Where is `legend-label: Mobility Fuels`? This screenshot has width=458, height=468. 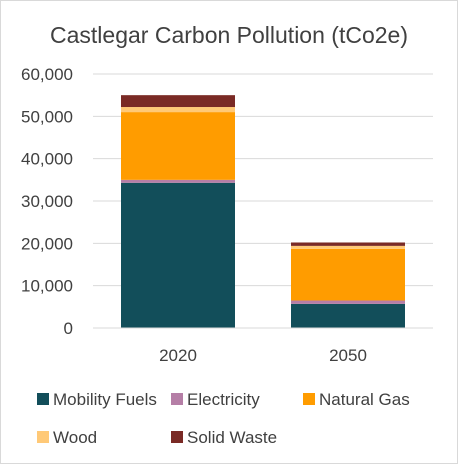
legend-label: Mobility Fuels is located at coordinates (105, 399).